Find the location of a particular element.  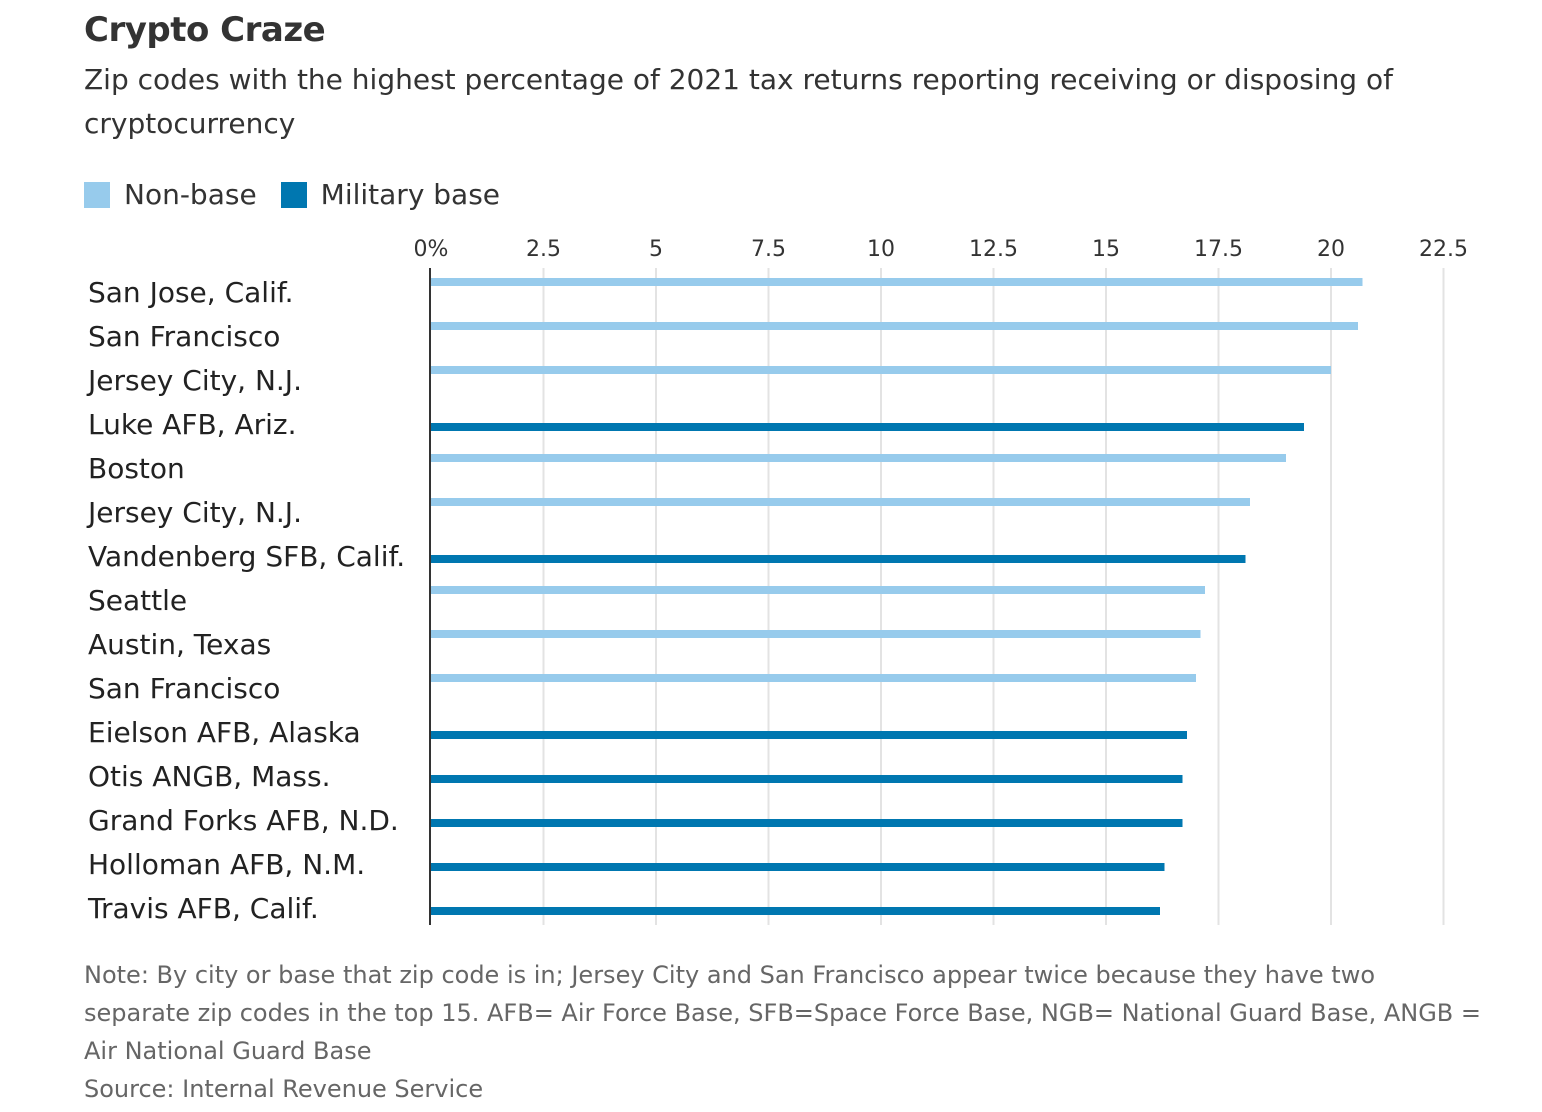

legend-item-non-base: Non-base is located at coordinates (170, 194).